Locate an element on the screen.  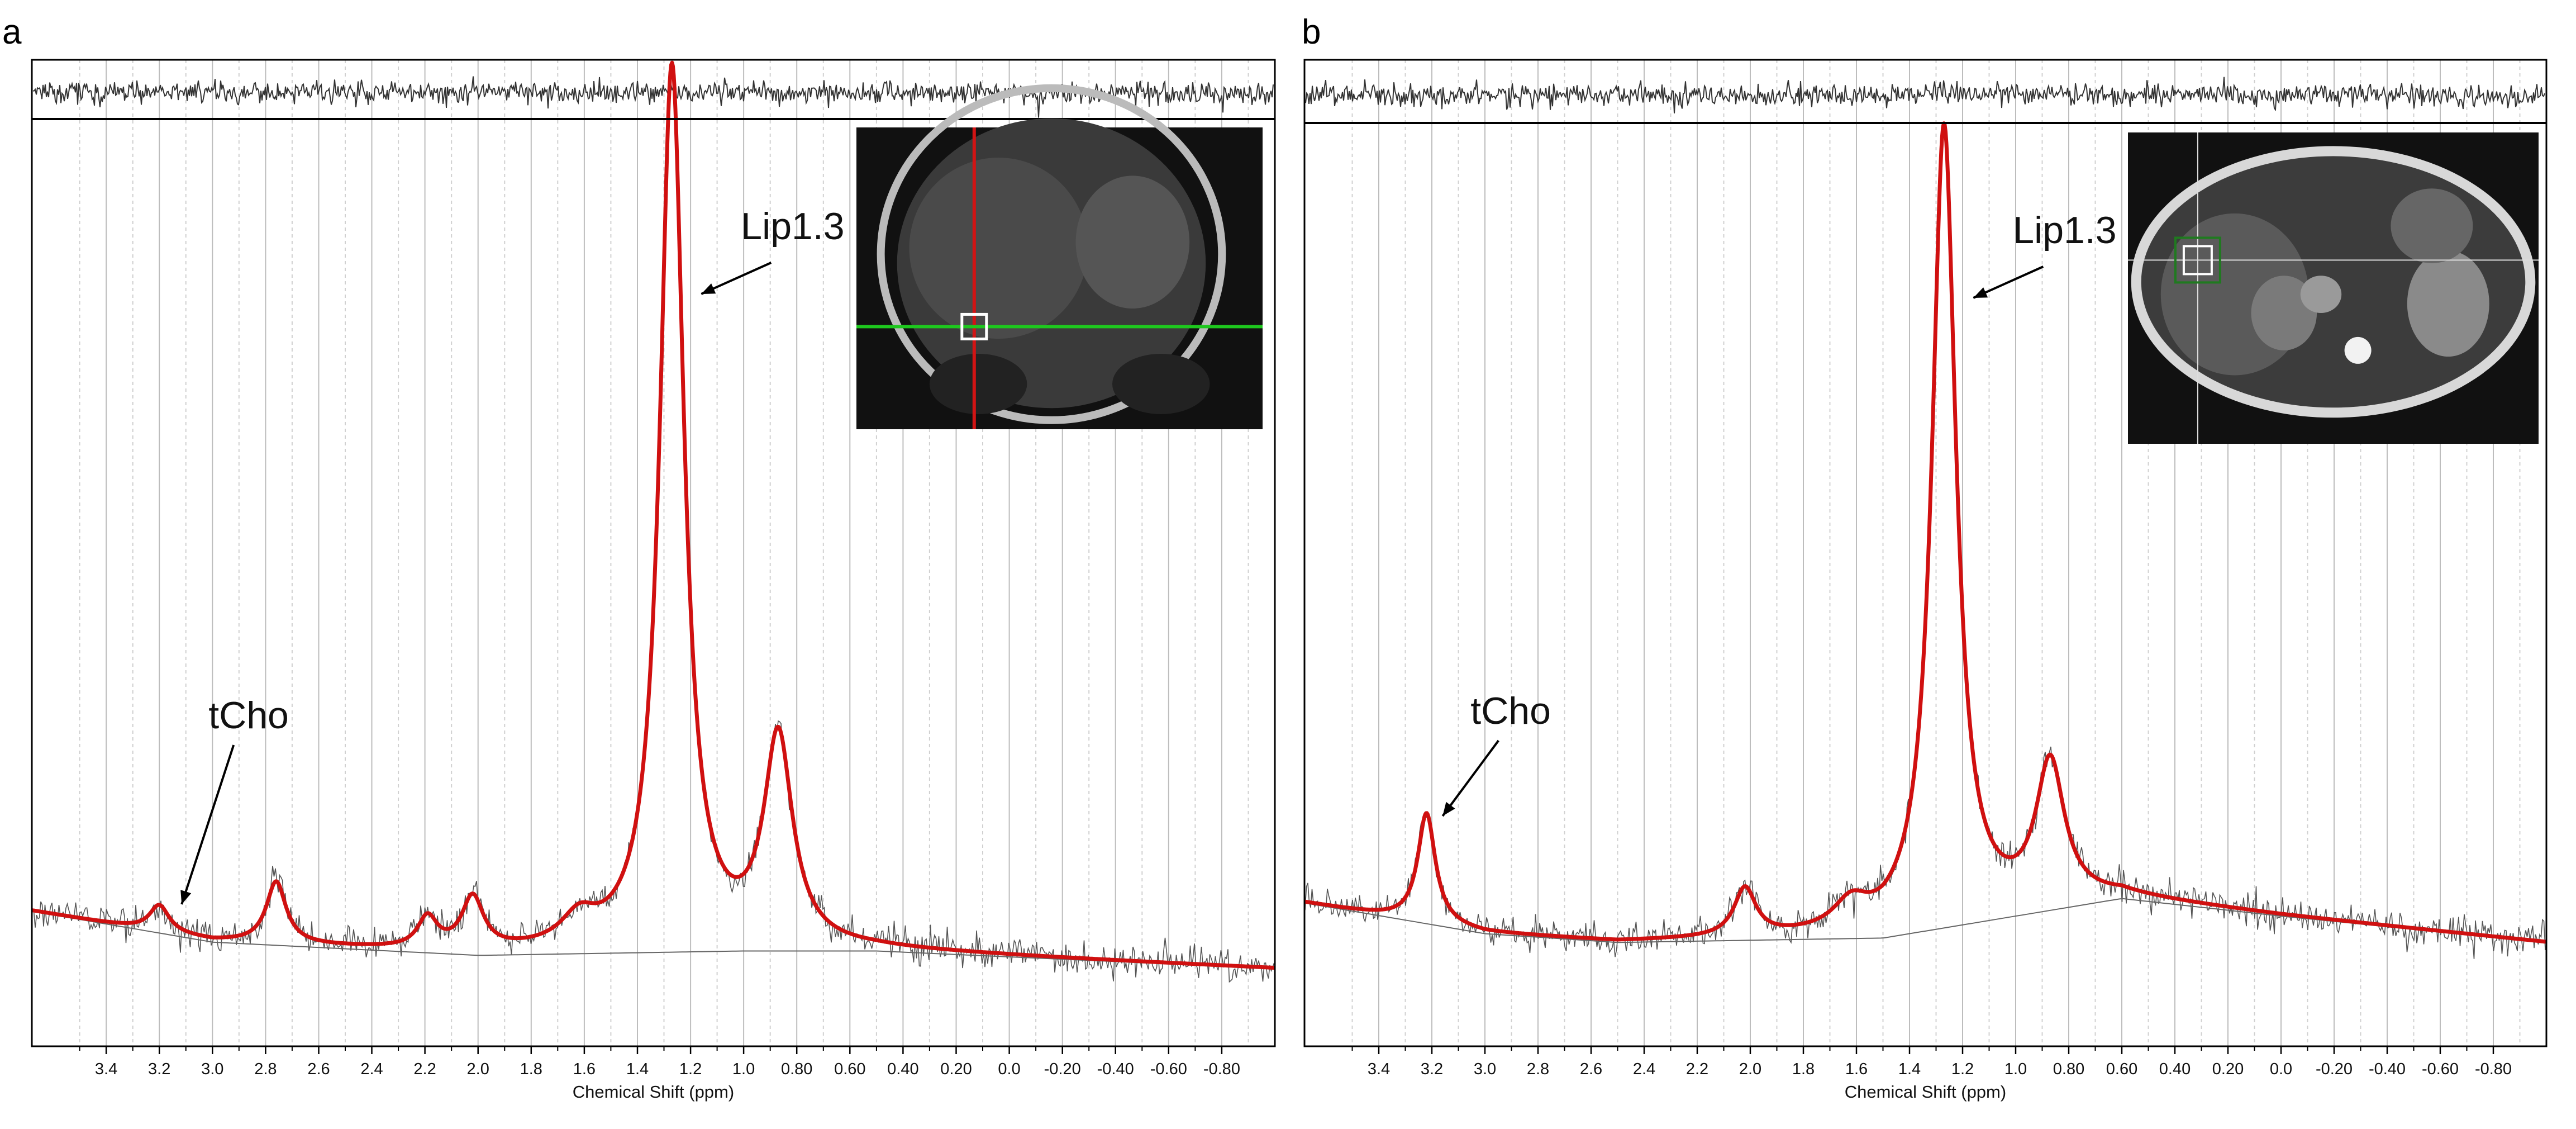
mri-lung-left is located at coordinates (978, 384).